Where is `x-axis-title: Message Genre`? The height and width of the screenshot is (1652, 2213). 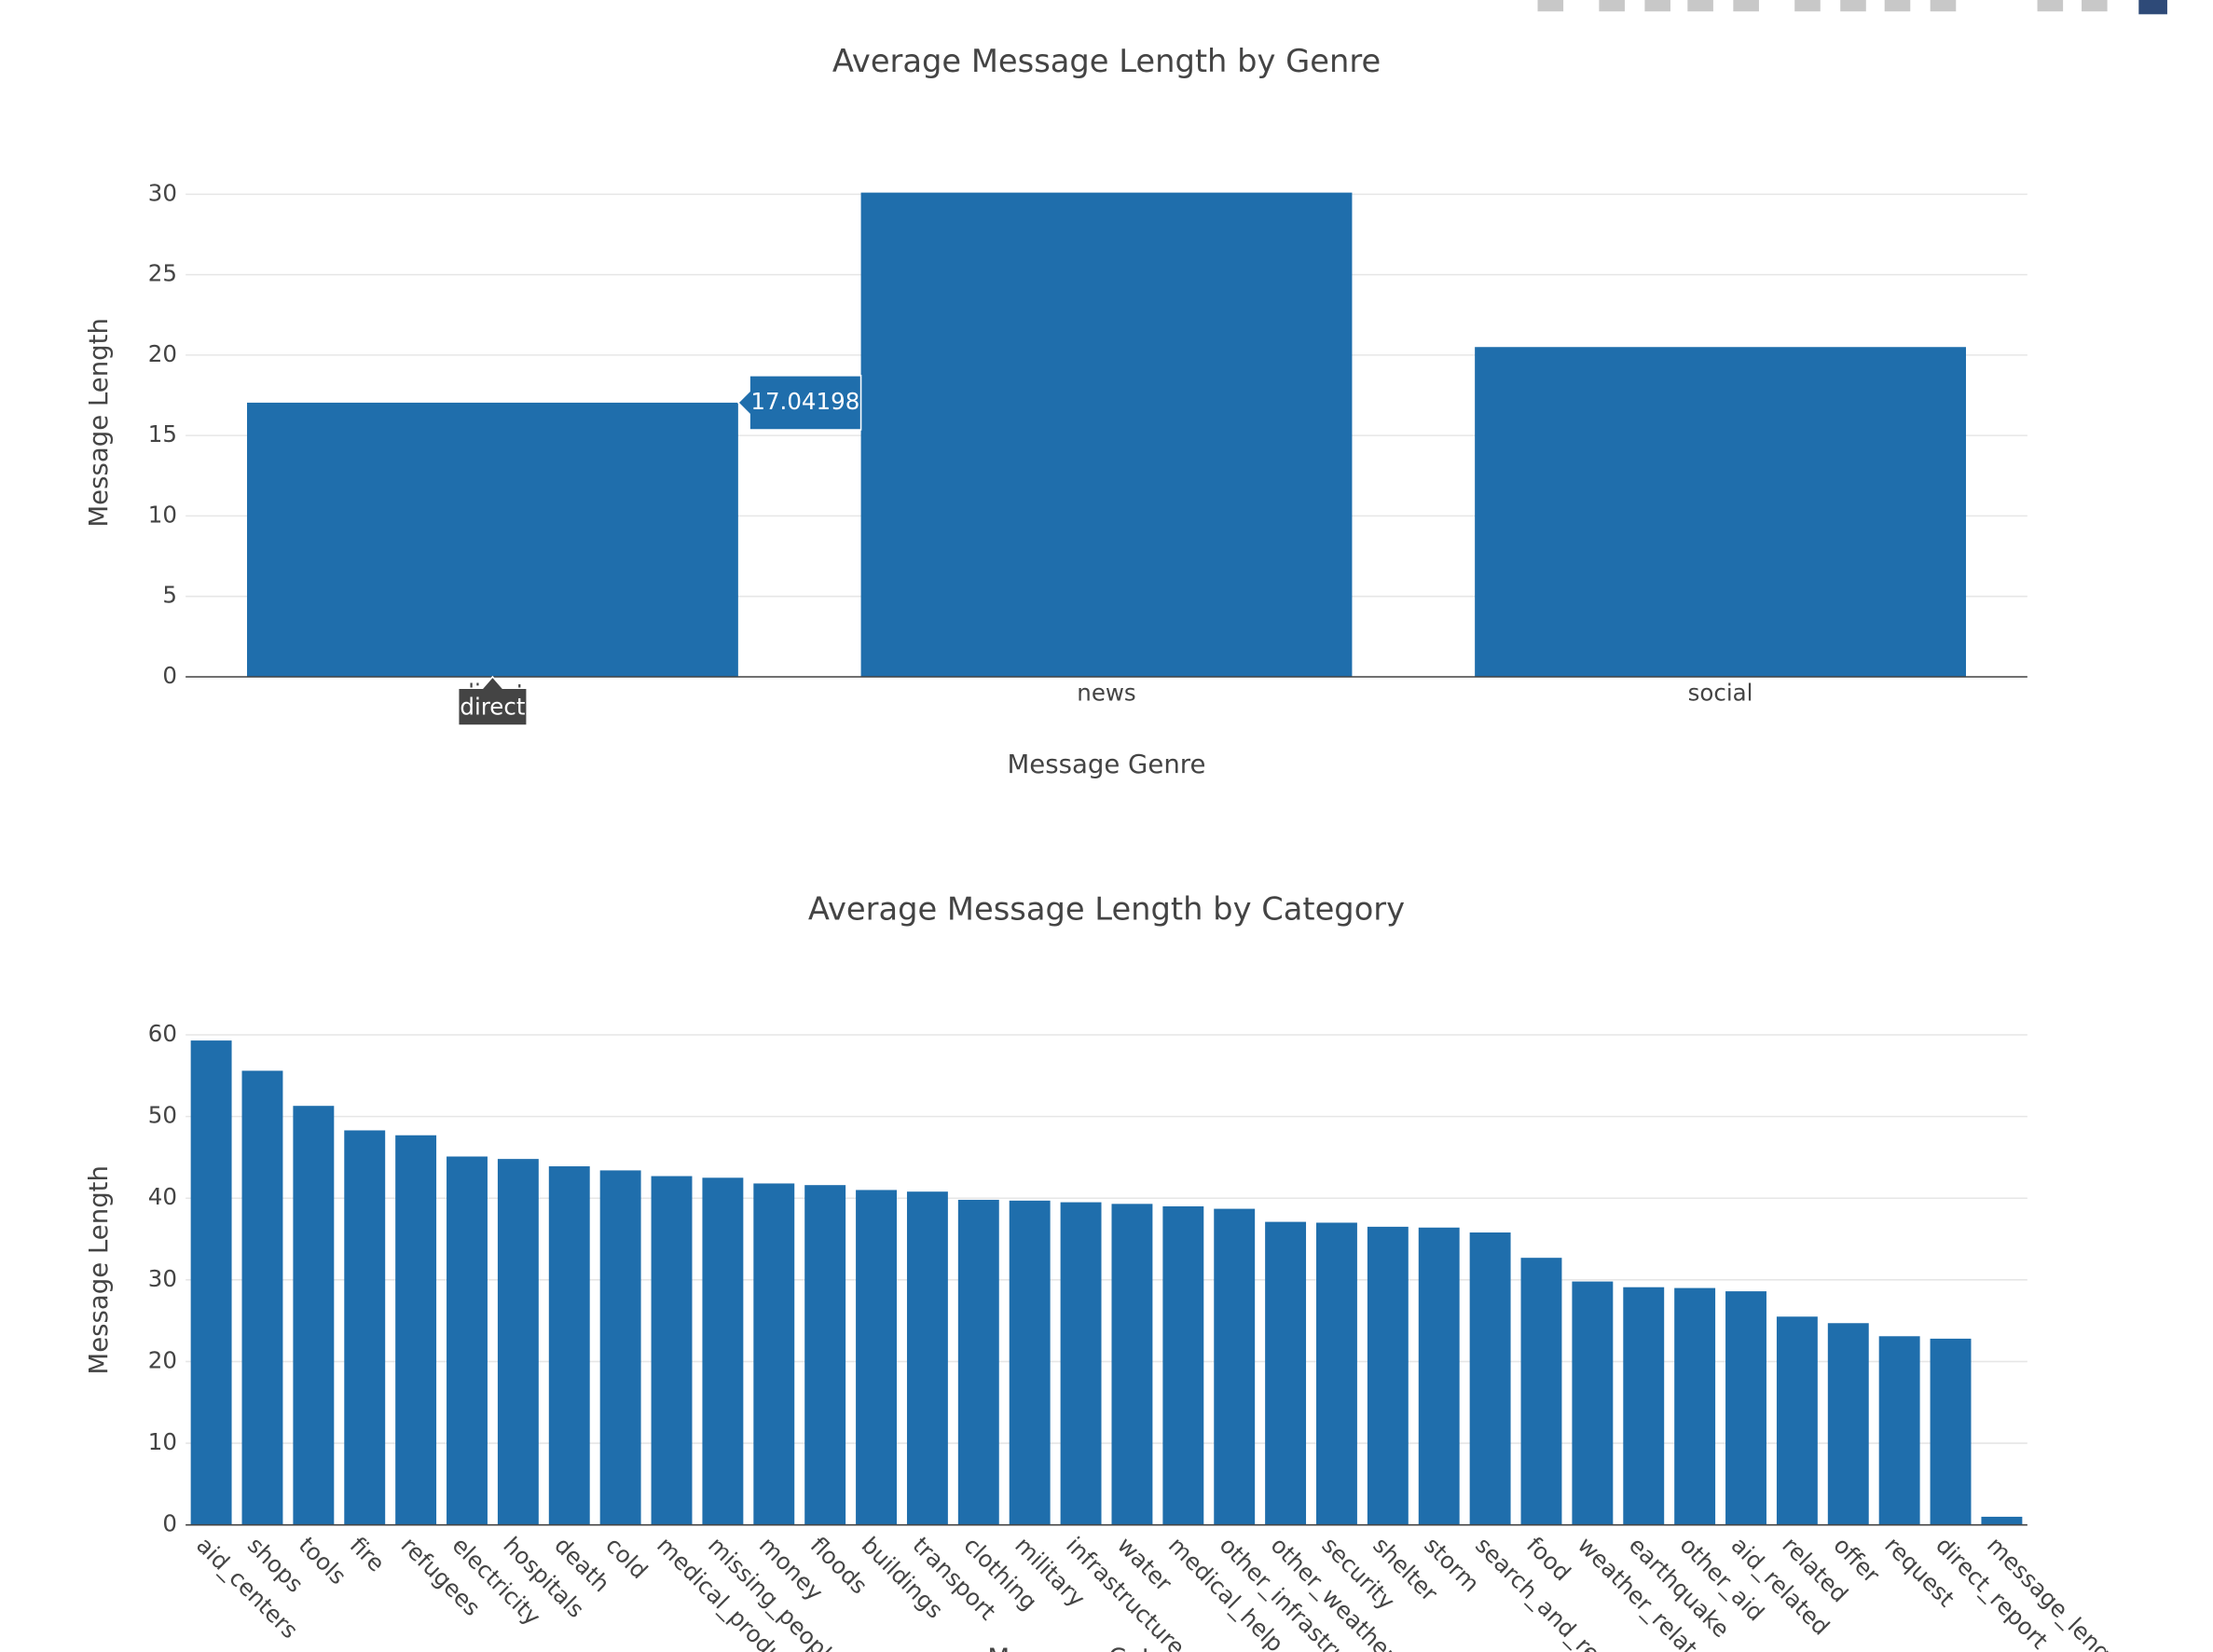
x-axis-title: Message Genre is located at coordinates (1107, 765).